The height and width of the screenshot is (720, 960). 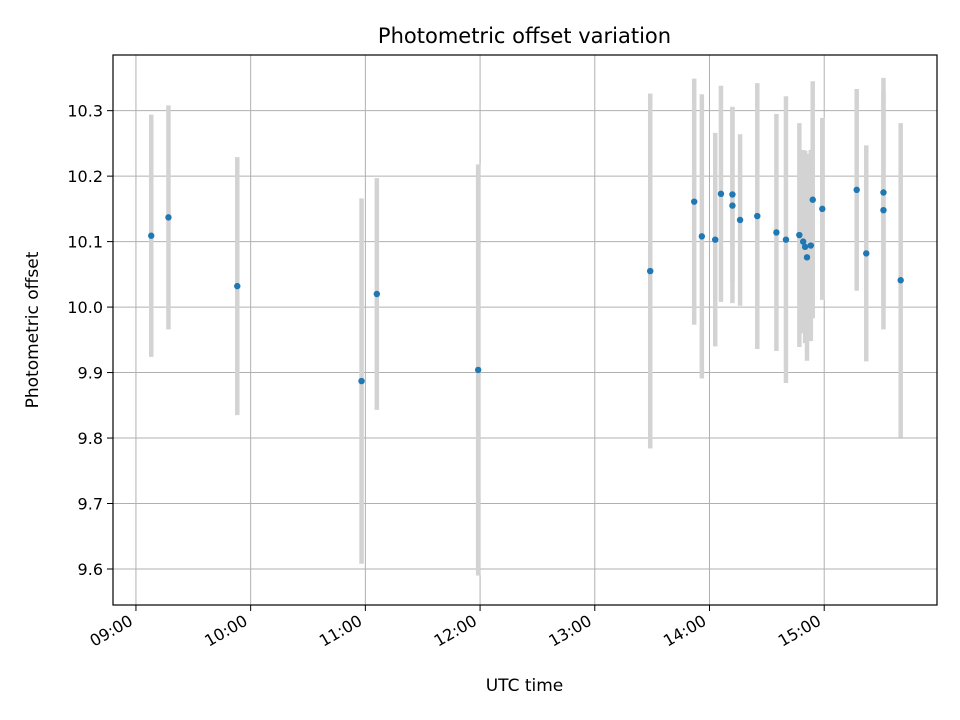 I want to click on y-tick-label: 9.6, so click(x=90, y=569).